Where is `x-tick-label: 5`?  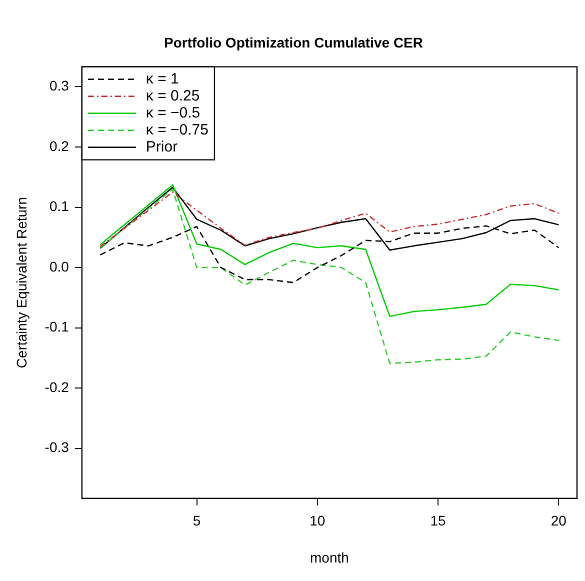
x-tick-label: 5 is located at coordinates (196, 520).